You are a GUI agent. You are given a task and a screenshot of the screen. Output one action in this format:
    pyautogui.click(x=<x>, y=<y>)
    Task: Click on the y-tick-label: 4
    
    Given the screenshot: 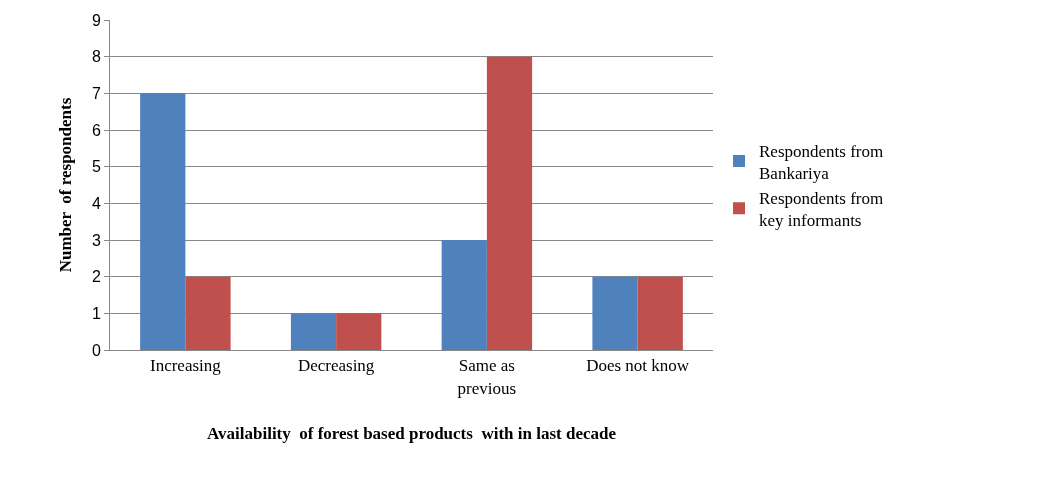 What is the action you would take?
    pyautogui.click(x=96, y=203)
    